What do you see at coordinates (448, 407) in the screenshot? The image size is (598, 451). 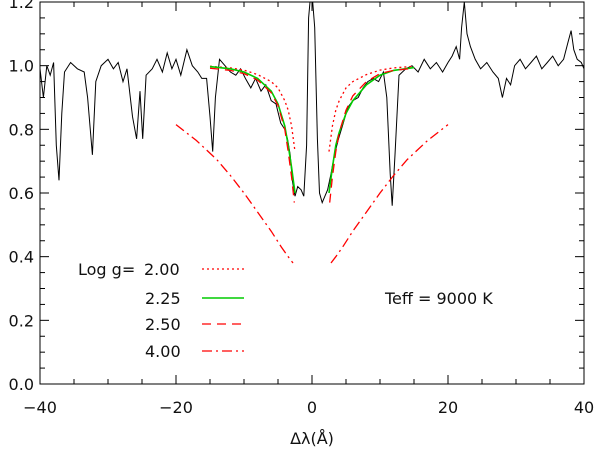 I see `x-tick-label: 20` at bounding box center [448, 407].